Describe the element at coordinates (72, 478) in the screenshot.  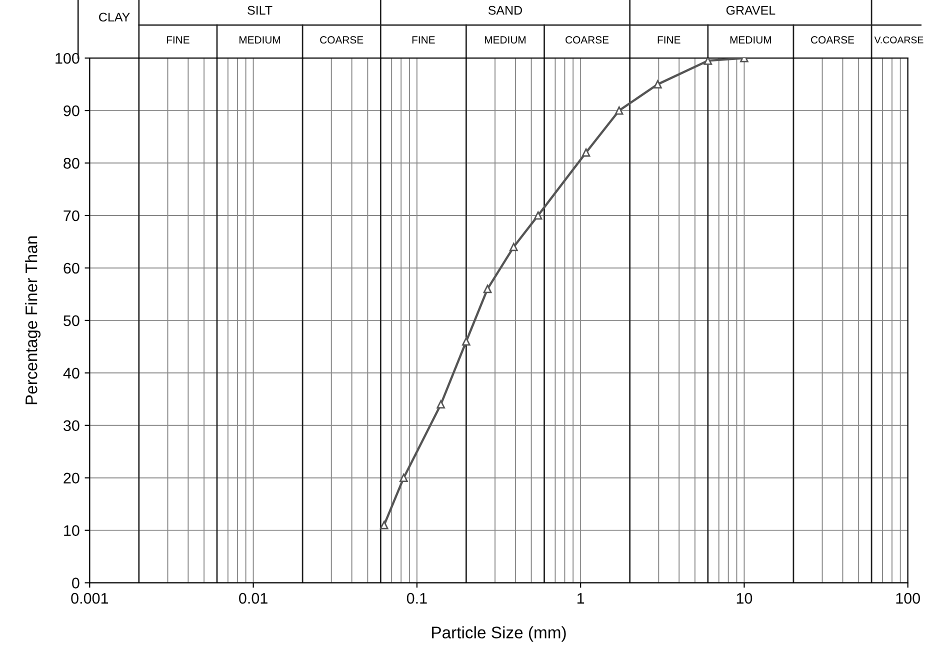
I see `y-tick-label: 20` at that location.